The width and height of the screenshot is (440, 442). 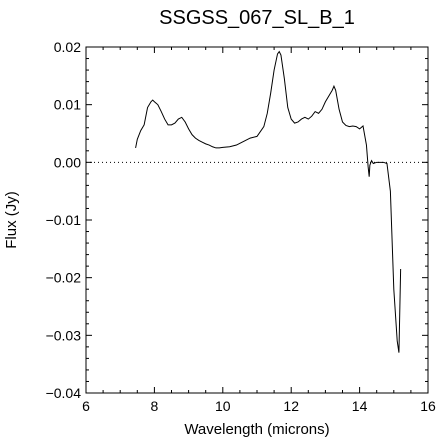 What do you see at coordinates (67, 162) in the screenshot?
I see `y-tick-label: 0.00` at bounding box center [67, 162].